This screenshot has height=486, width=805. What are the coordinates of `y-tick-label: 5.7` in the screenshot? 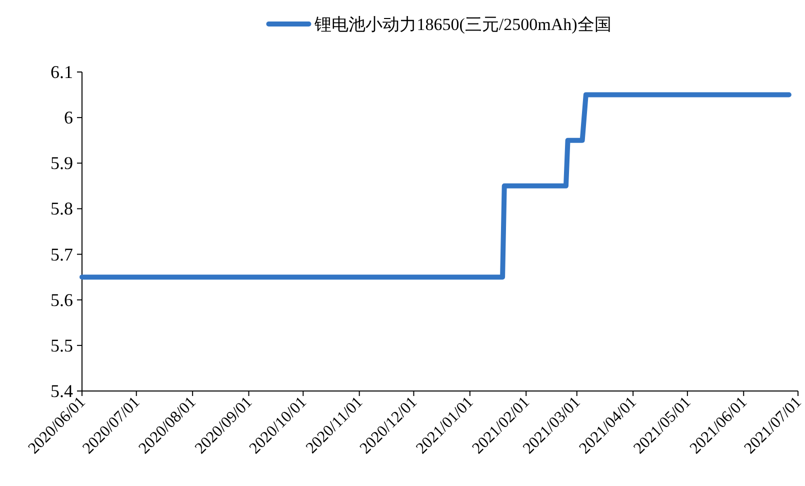 It's located at (61, 254).